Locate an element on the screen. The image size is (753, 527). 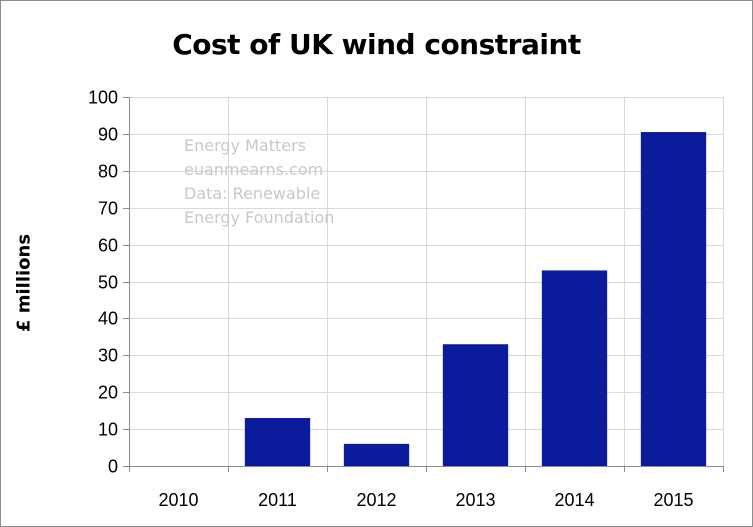
x-tick-label: 2013 is located at coordinates (475, 500).